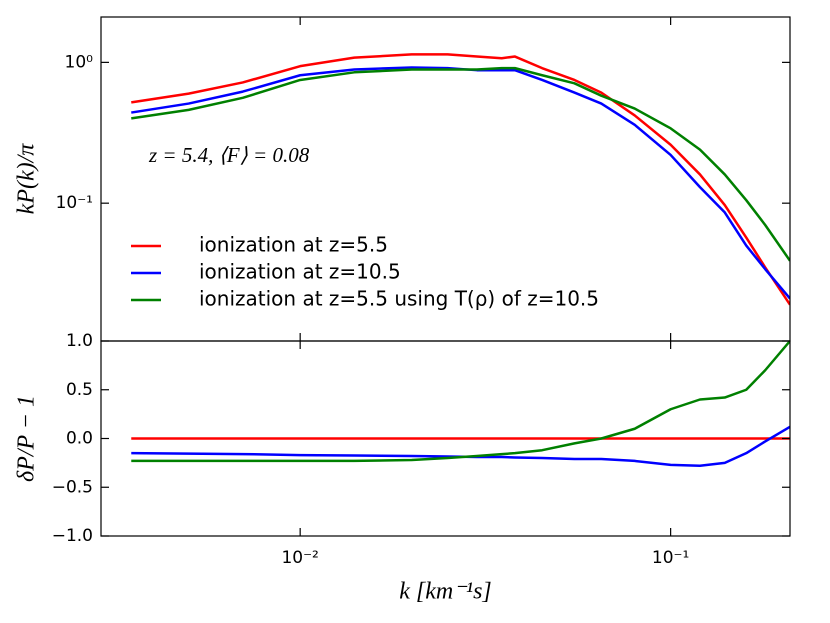 The height and width of the screenshot is (623, 830). What do you see at coordinates (670, 558) in the screenshot?
I see `x-tick-label: 10⁻¹` at bounding box center [670, 558].